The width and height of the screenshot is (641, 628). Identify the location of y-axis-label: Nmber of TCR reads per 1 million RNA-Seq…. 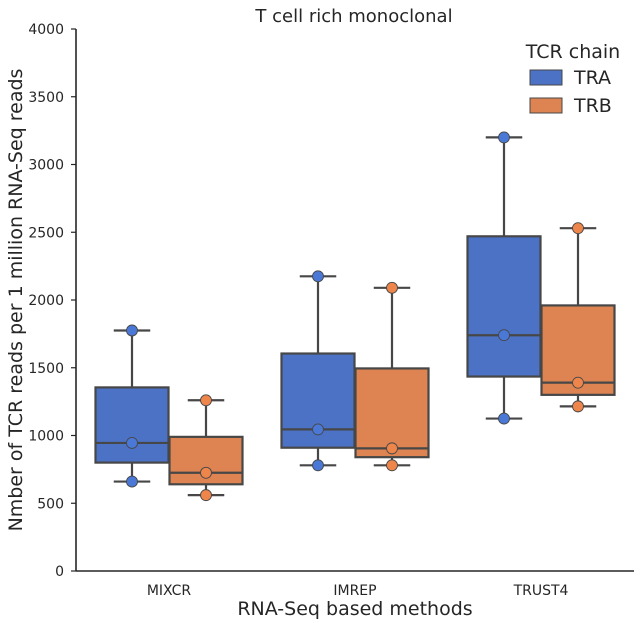
(16, 300).